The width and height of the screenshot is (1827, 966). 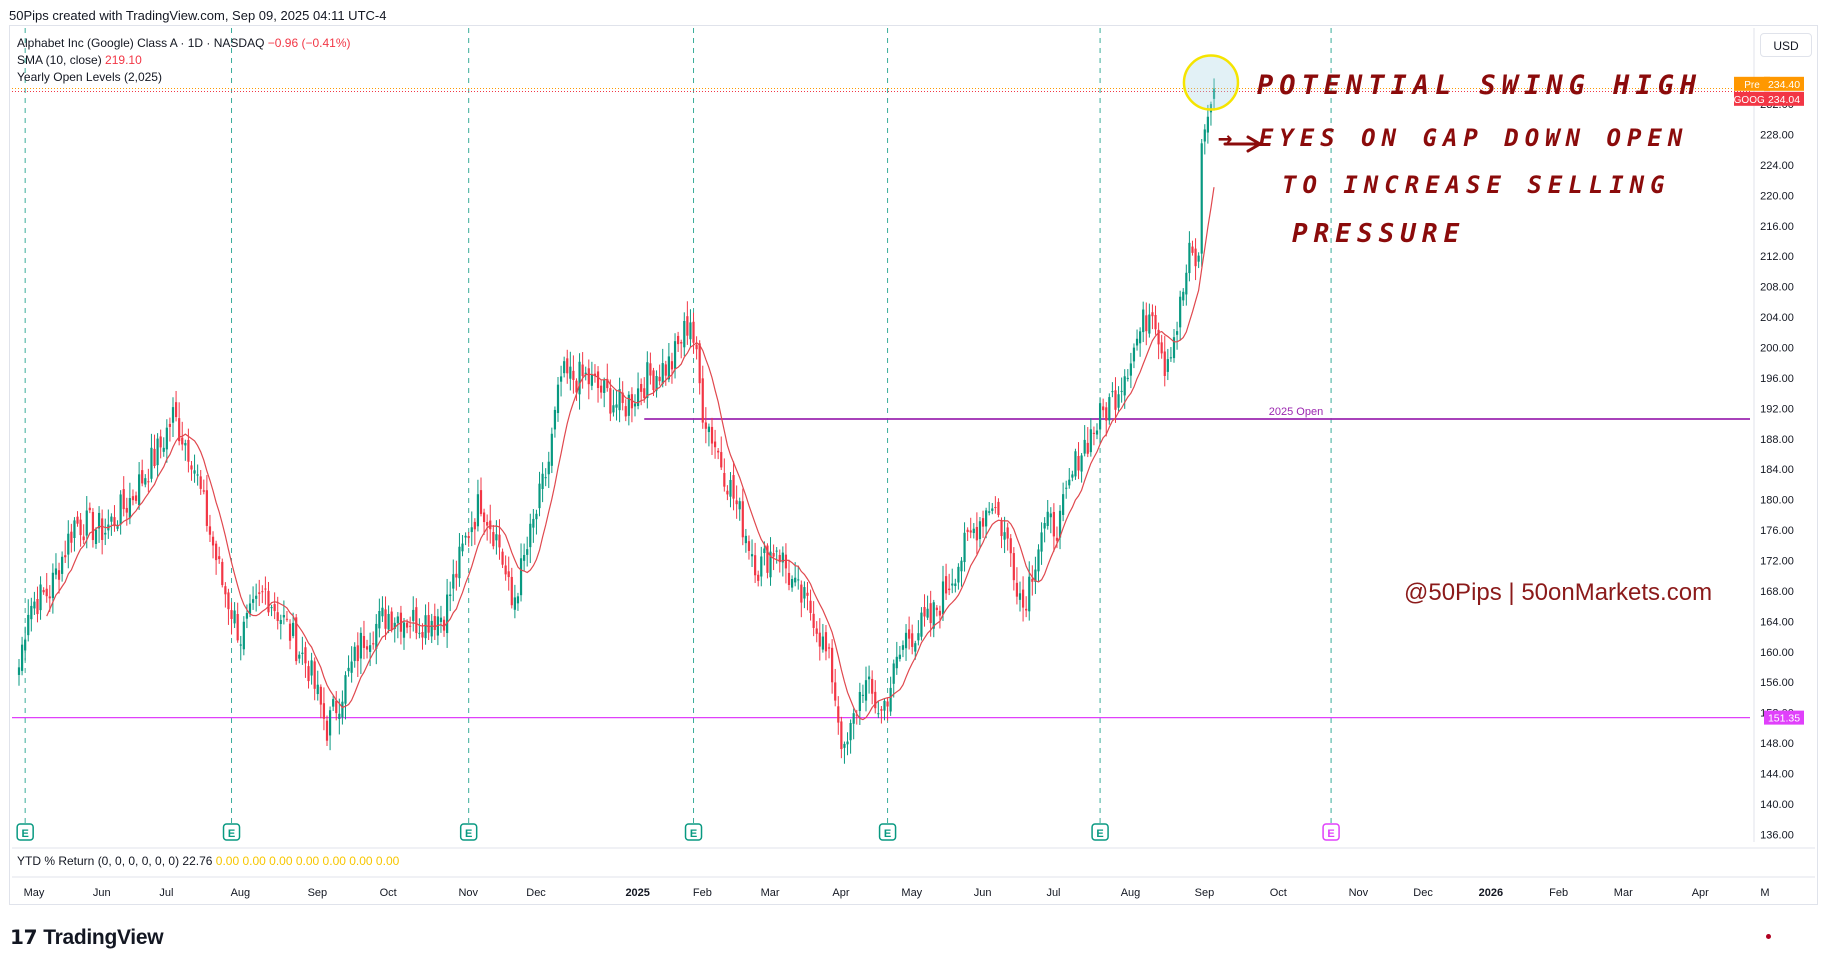 I want to click on sma-row: SMA (10, close) 219.10, so click(x=184, y=60).